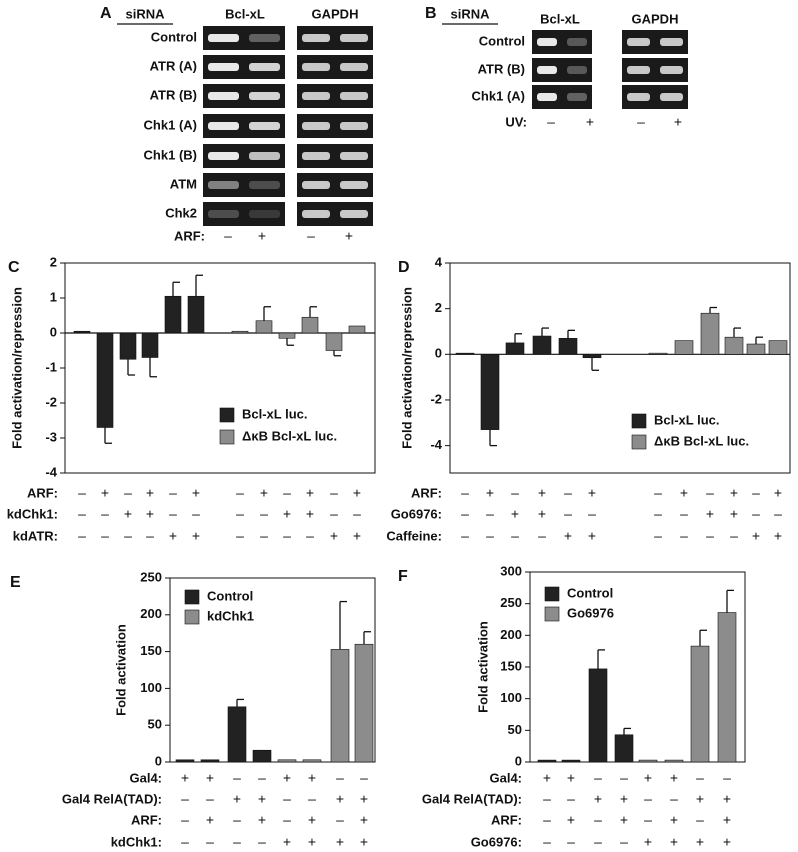  What do you see at coordinates (155, 724) in the screenshot?
I see `y-tick-label: 50` at bounding box center [155, 724].